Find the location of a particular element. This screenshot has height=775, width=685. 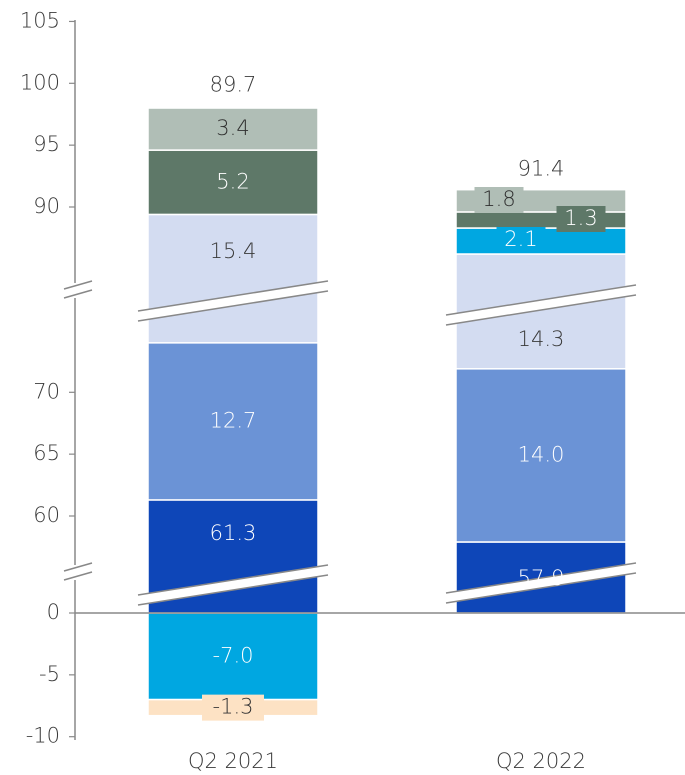

y-tick-label: 90 is located at coordinates (46, 206).